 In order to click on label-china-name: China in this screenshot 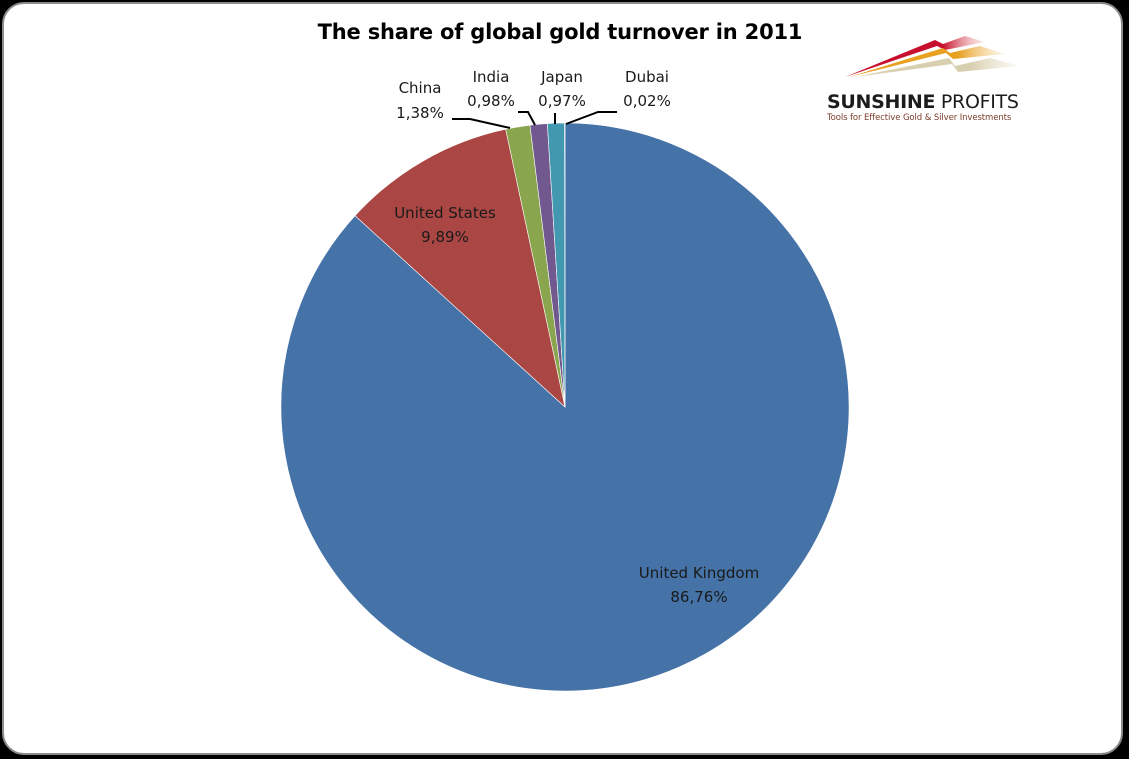, I will do `click(420, 88)`.